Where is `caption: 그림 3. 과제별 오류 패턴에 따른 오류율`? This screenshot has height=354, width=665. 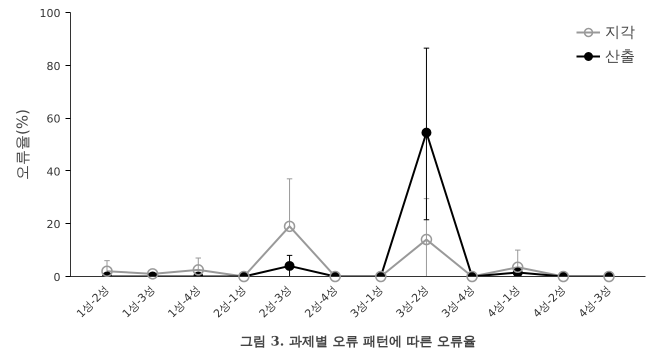
caption: 그림 3. 과제별 오류 패턴에 따른 오류율 is located at coordinates (358, 342).